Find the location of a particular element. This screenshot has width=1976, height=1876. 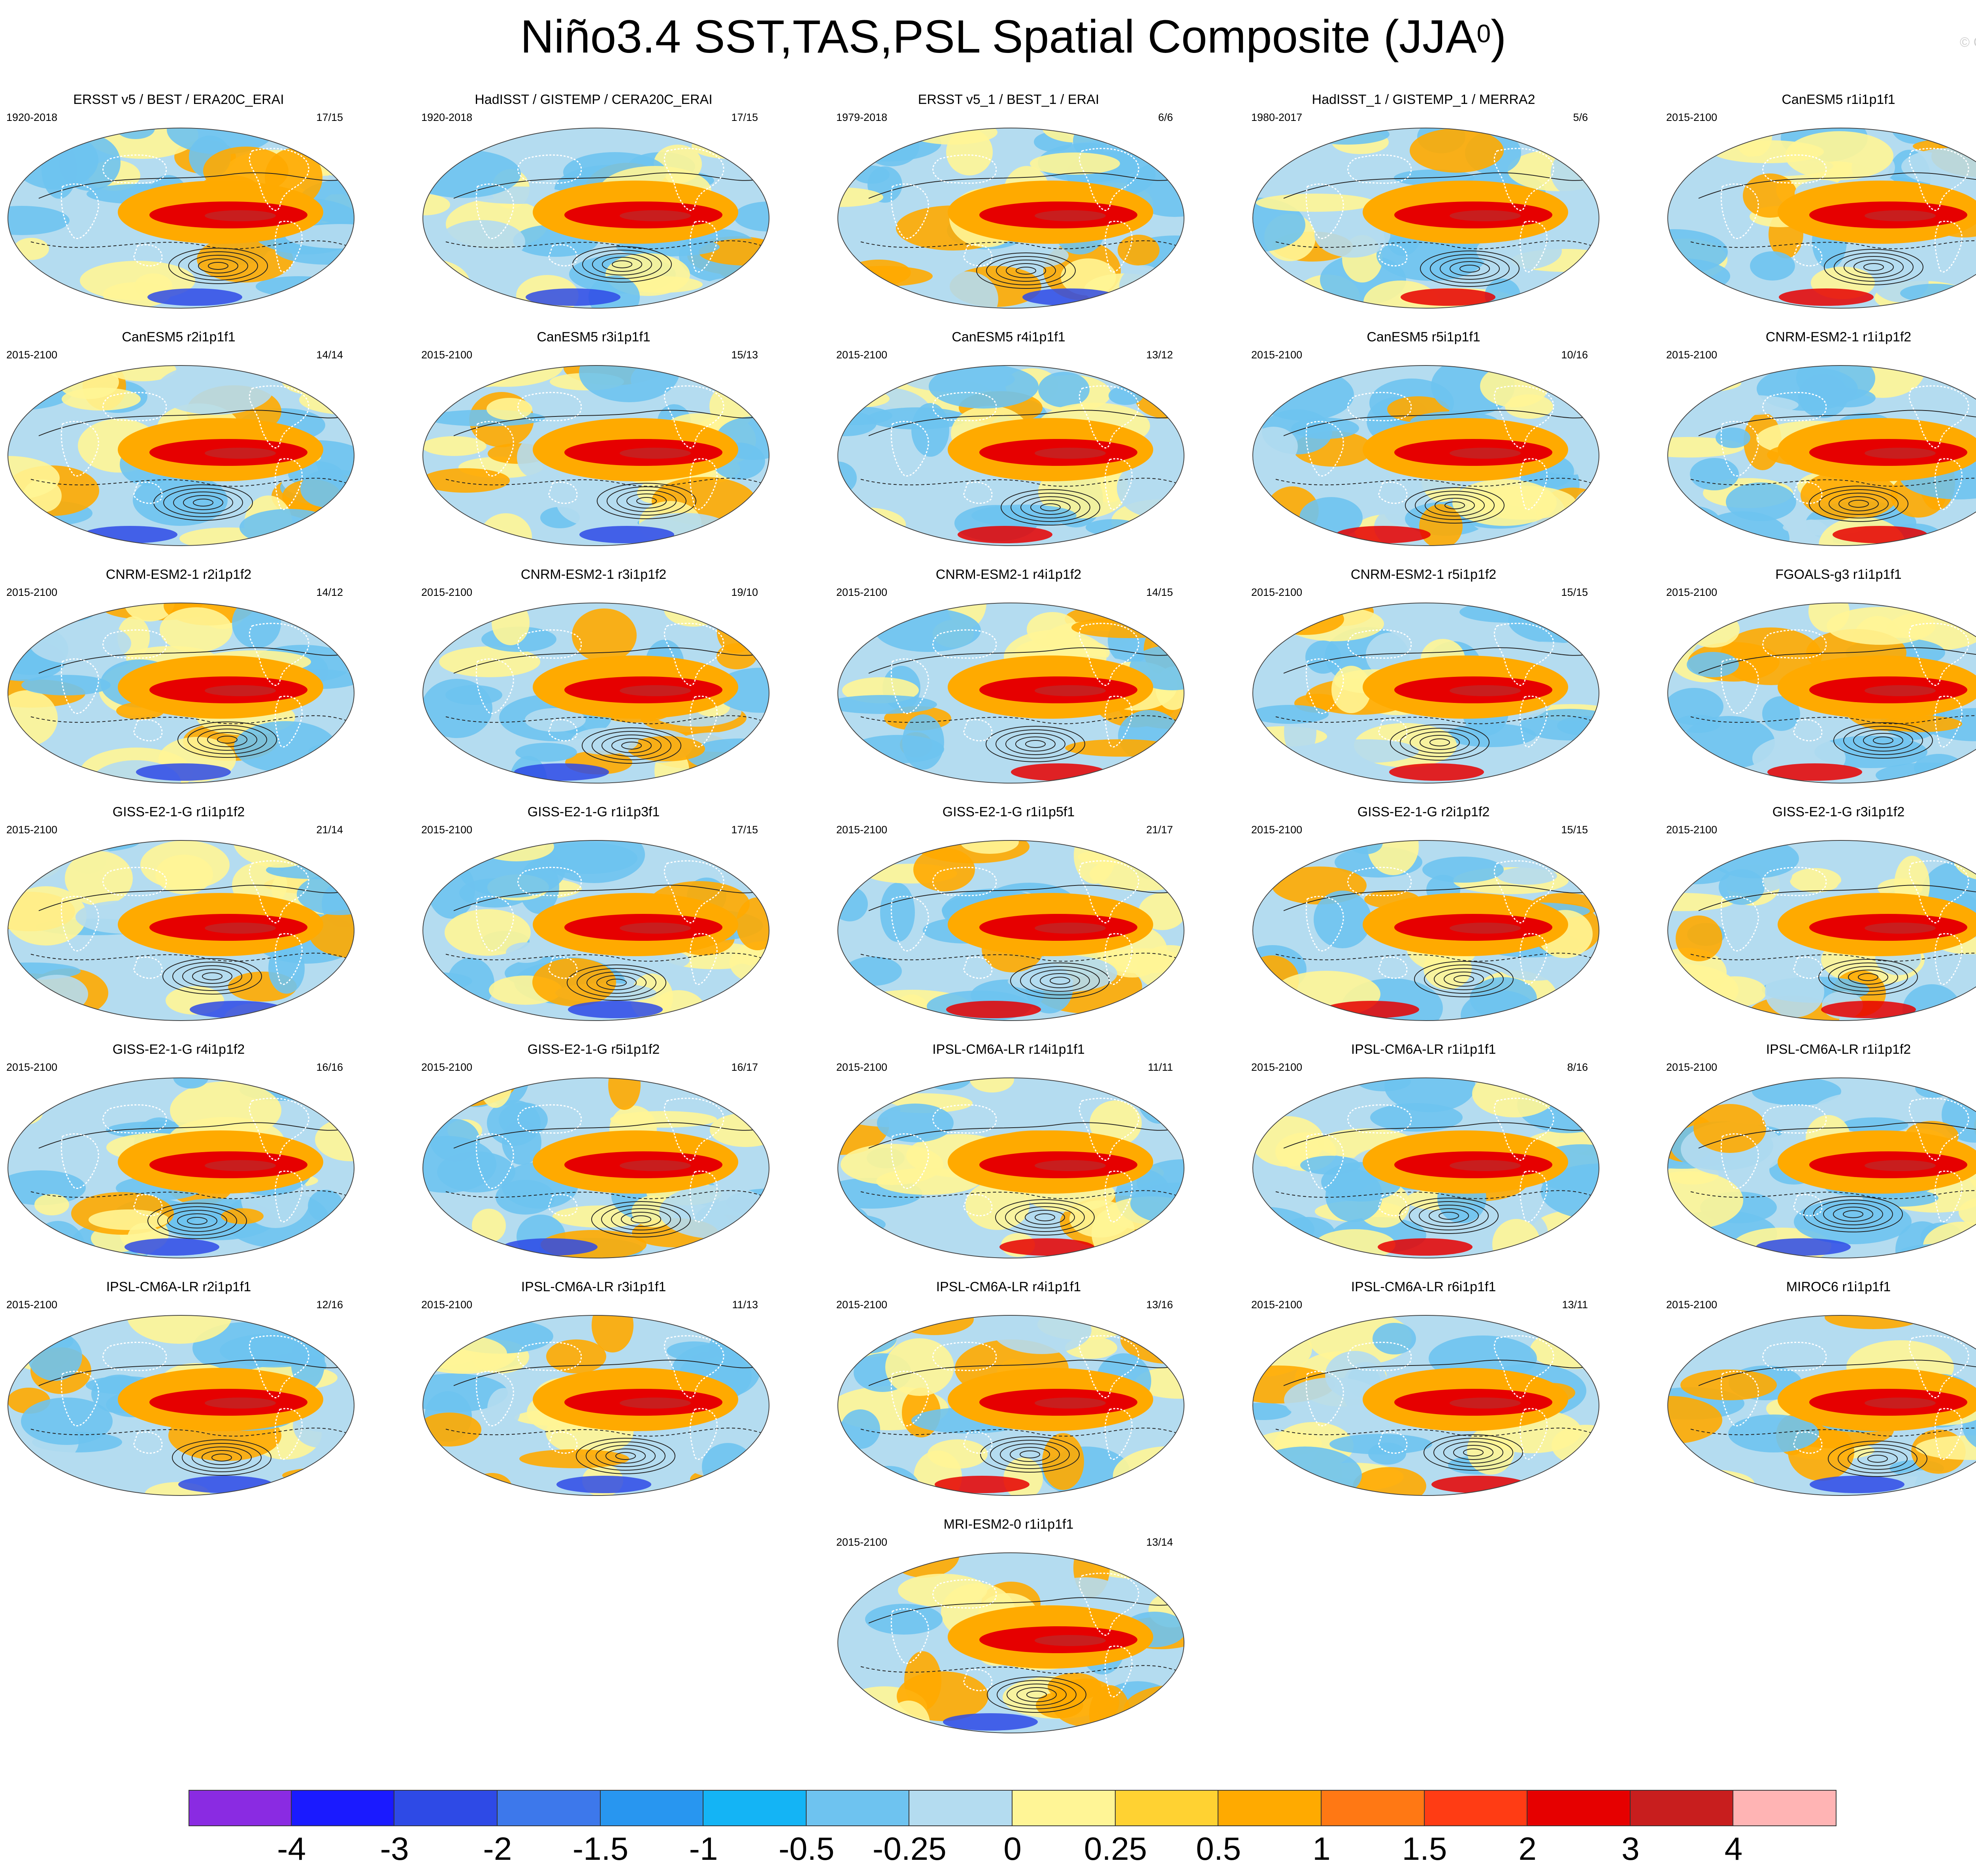

cvdp-credit: © CVDP is located at coordinates (1968, 43).